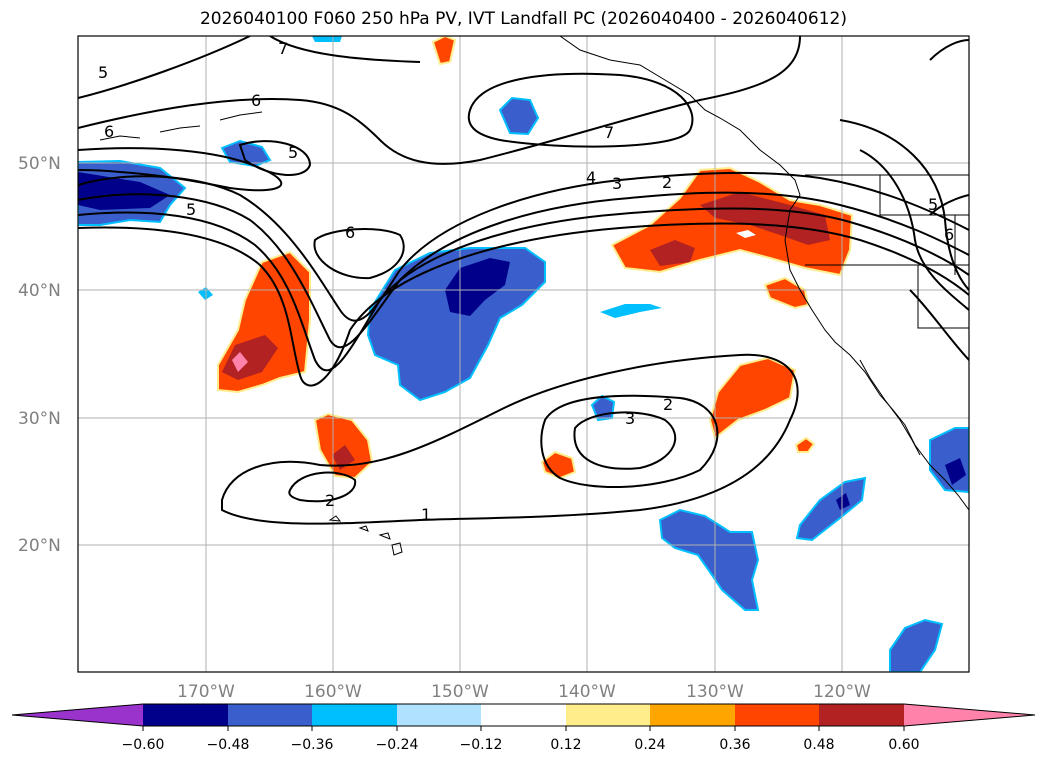  I want to click on latitude-labels: 50°N 40°N 30°N 20°N, so click(39, 355).